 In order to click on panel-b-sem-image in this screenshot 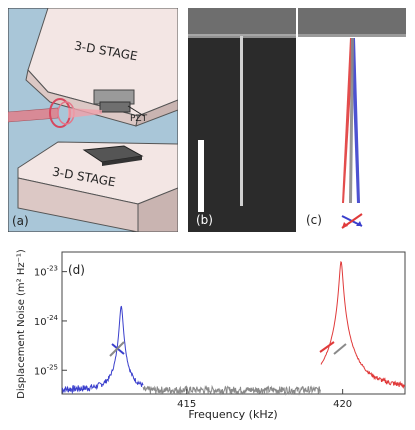, I will do `click(242, 110)`.